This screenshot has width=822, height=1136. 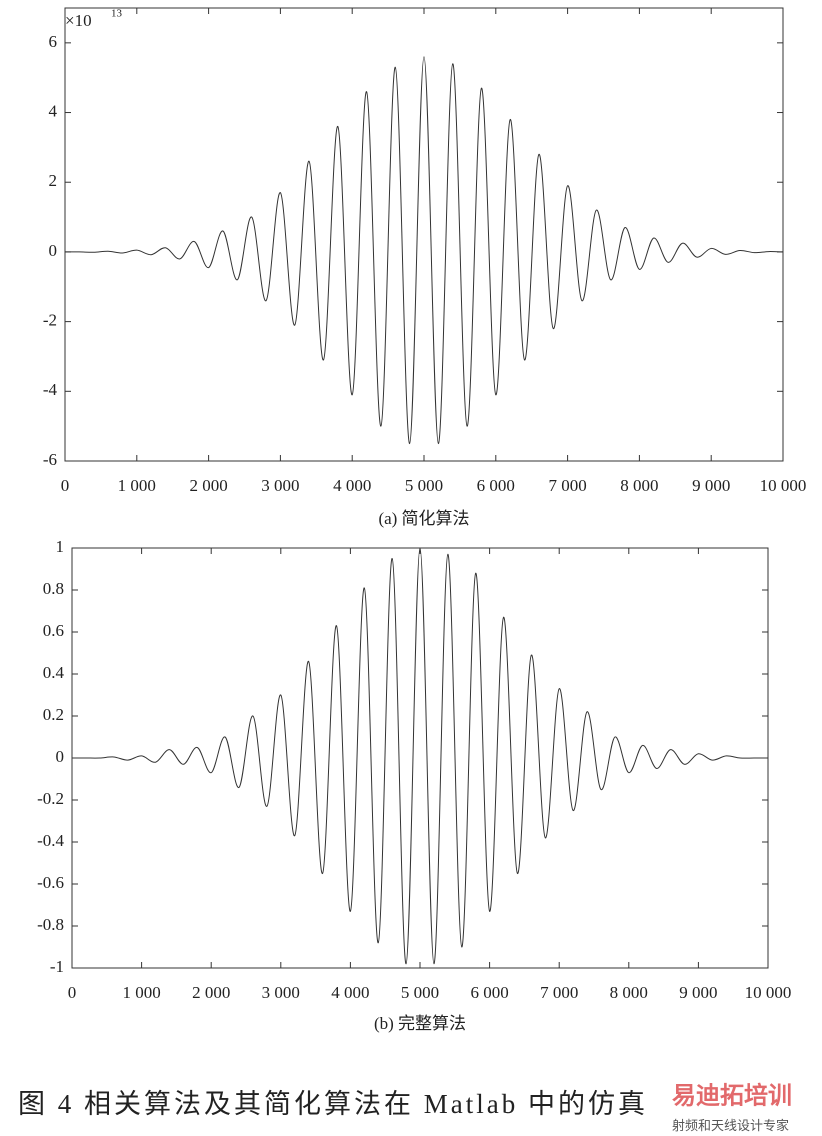 I want to click on y-tick-label: -6, so click(x=50, y=459).